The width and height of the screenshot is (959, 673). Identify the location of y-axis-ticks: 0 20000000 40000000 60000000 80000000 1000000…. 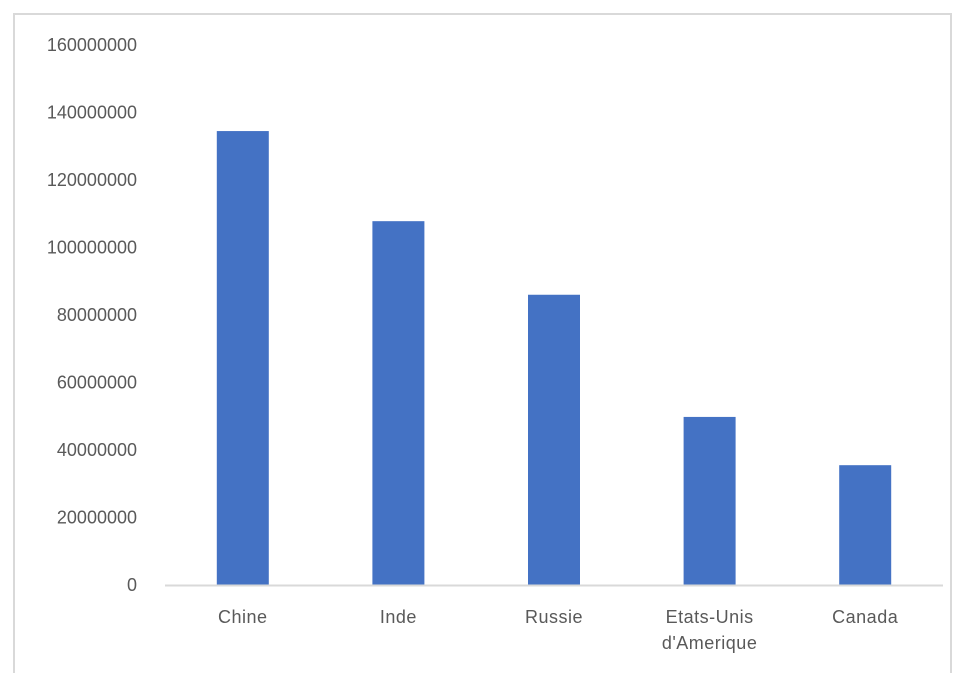
(92, 315).